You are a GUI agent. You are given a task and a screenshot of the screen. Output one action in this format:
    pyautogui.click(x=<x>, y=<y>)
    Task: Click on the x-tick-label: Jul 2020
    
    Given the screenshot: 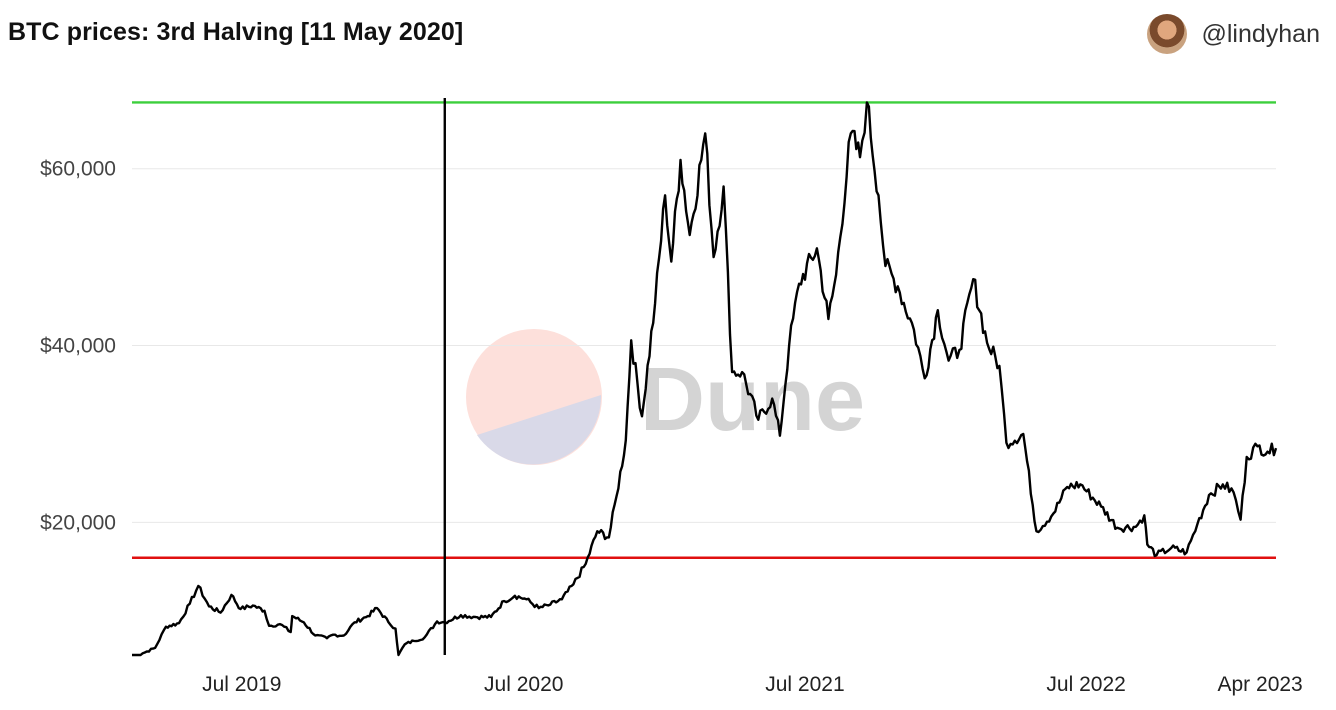 What is the action you would take?
    pyautogui.click(x=523, y=684)
    